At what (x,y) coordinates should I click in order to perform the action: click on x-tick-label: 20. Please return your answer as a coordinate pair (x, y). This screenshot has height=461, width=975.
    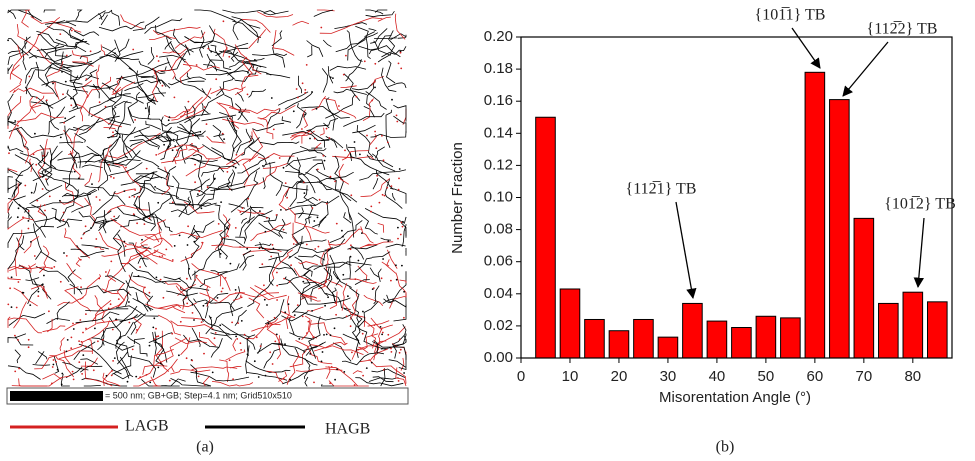
    Looking at the image, I should click on (619, 376).